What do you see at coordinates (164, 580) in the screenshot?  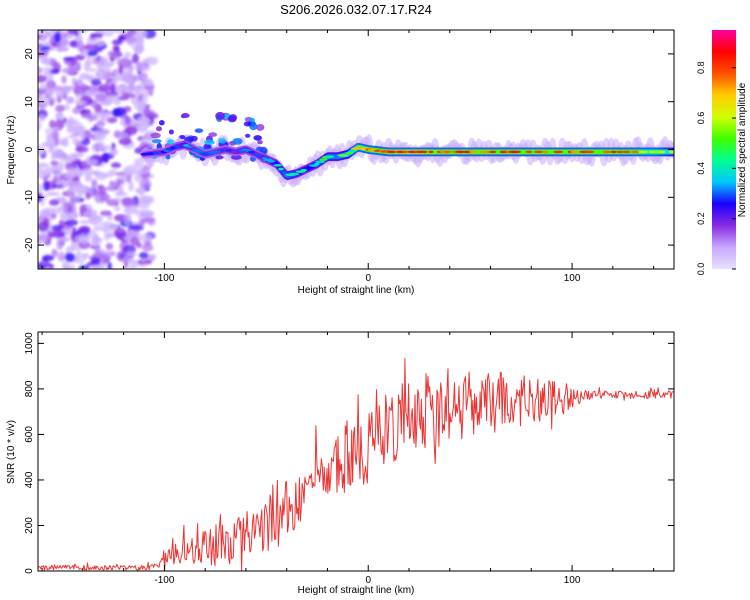 I see `snr-x-tick-label: -100` at bounding box center [164, 580].